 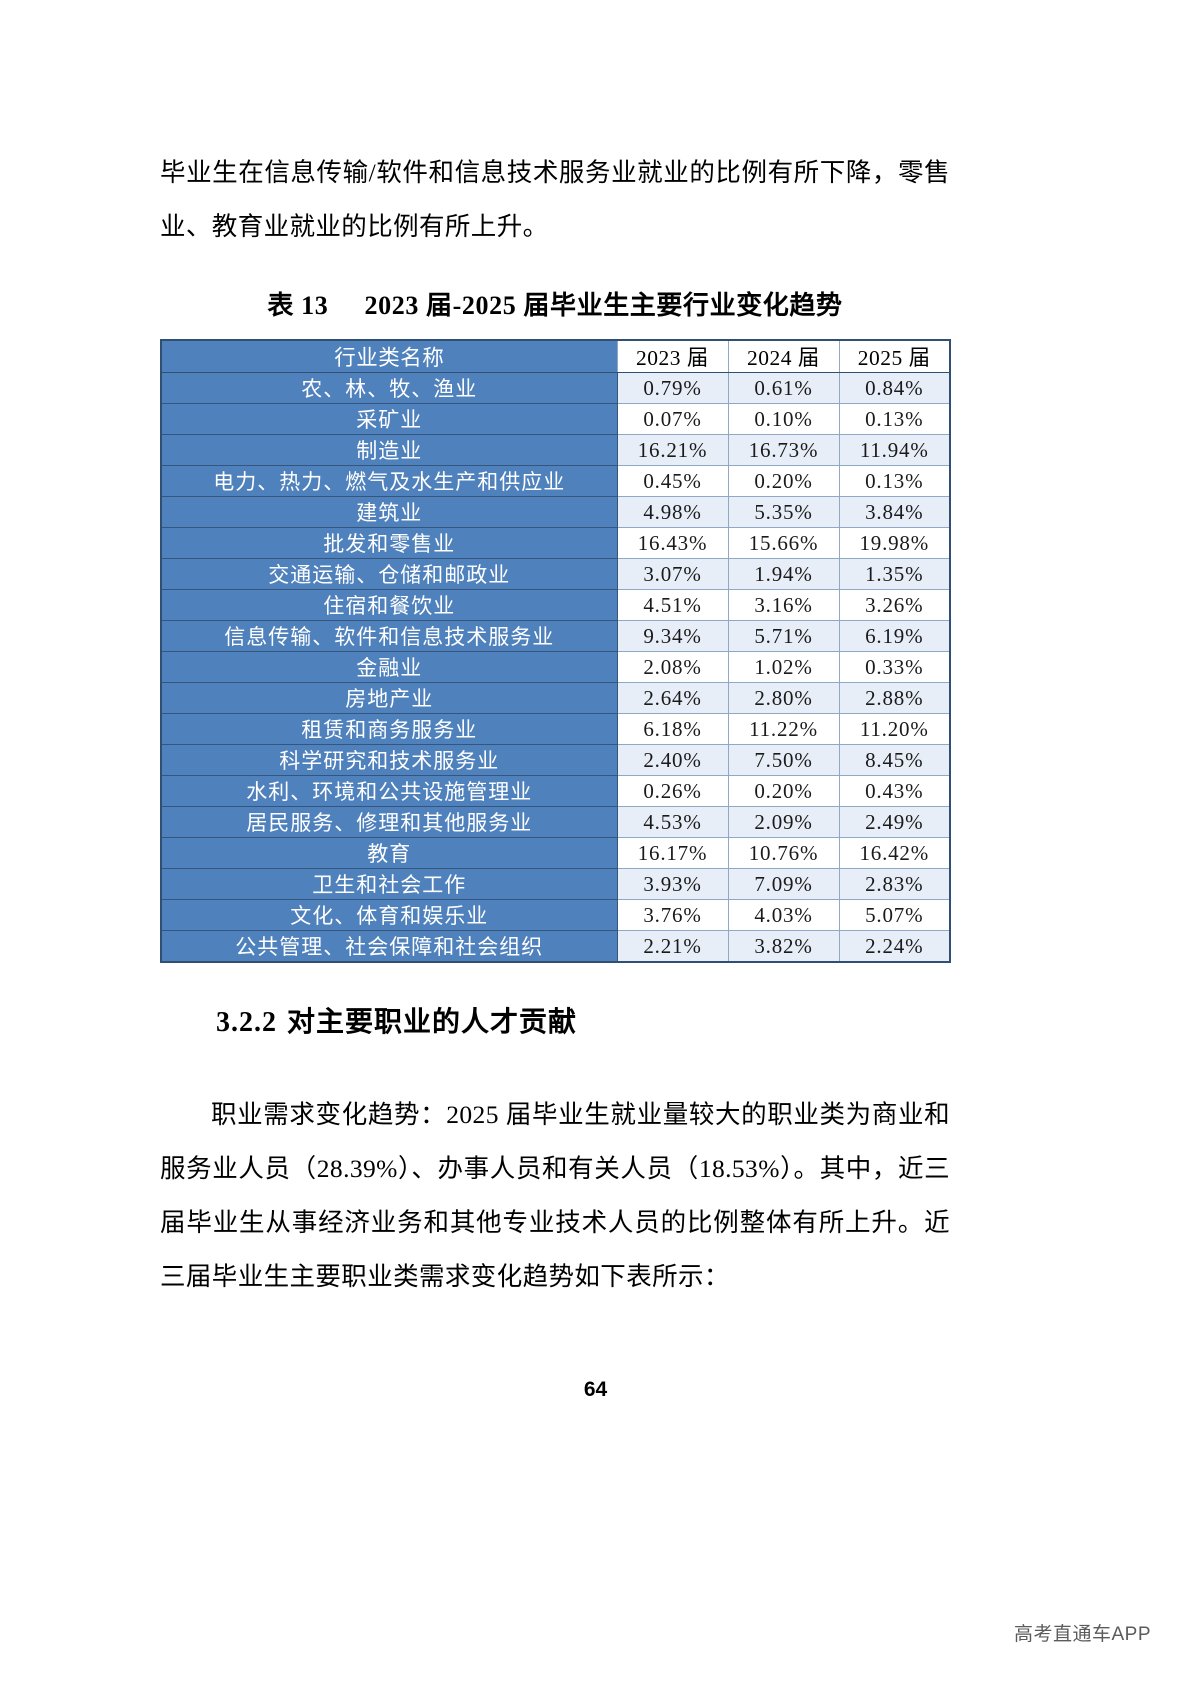 What do you see at coordinates (894, 450) in the screenshot?
I see `cell-v2025: 11.94%` at bounding box center [894, 450].